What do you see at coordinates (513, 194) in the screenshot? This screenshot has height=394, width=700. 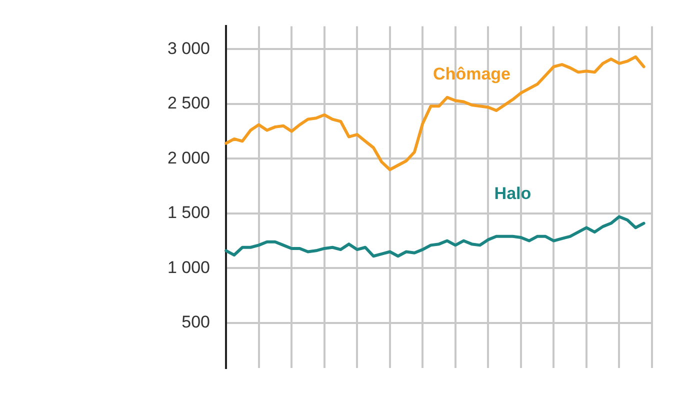 I see `series-label: Halo` at bounding box center [513, 194].